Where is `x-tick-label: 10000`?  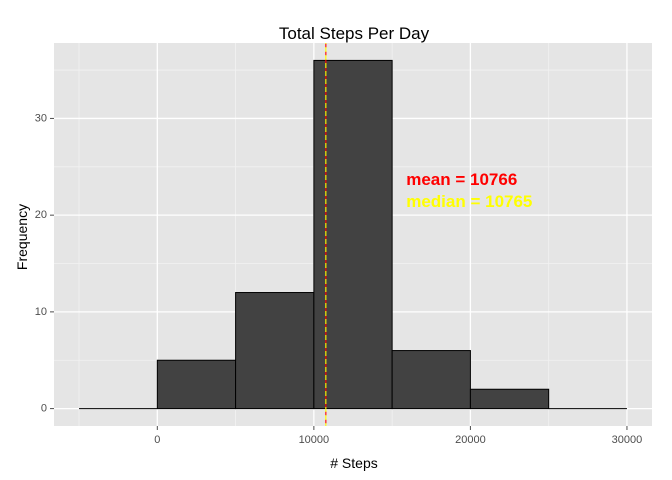
x-tick-label: 10000 is located at coordinates (314, 440).